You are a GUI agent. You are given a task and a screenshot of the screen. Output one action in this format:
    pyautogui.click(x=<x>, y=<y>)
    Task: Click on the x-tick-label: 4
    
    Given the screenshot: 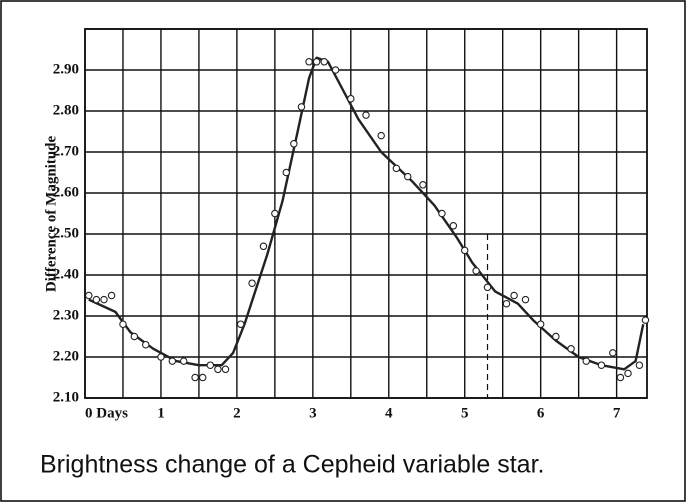 What is the action you would take?
    pyautogui.click(x=389, y=413)
    